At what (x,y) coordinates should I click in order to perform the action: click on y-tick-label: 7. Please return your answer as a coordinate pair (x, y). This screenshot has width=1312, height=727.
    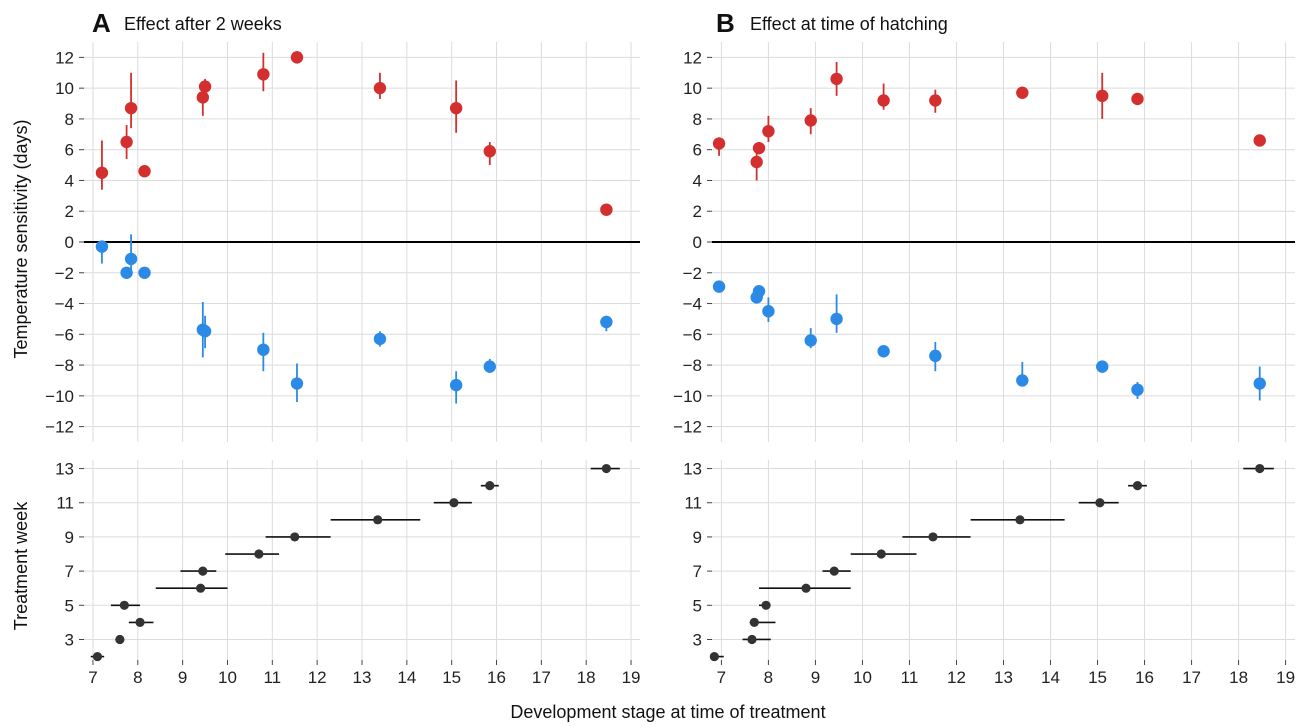
    Looking at the image, I should click on (697, 571).